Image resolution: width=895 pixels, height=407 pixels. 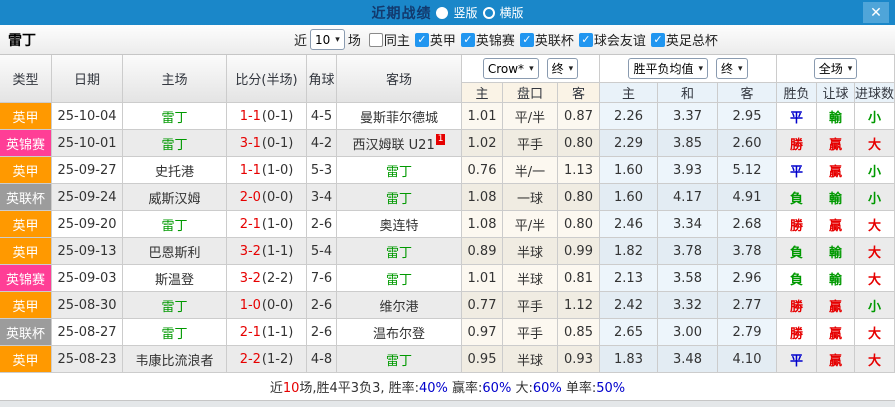 I want to click on final-a-value: 终, so click(x=557, y=69).